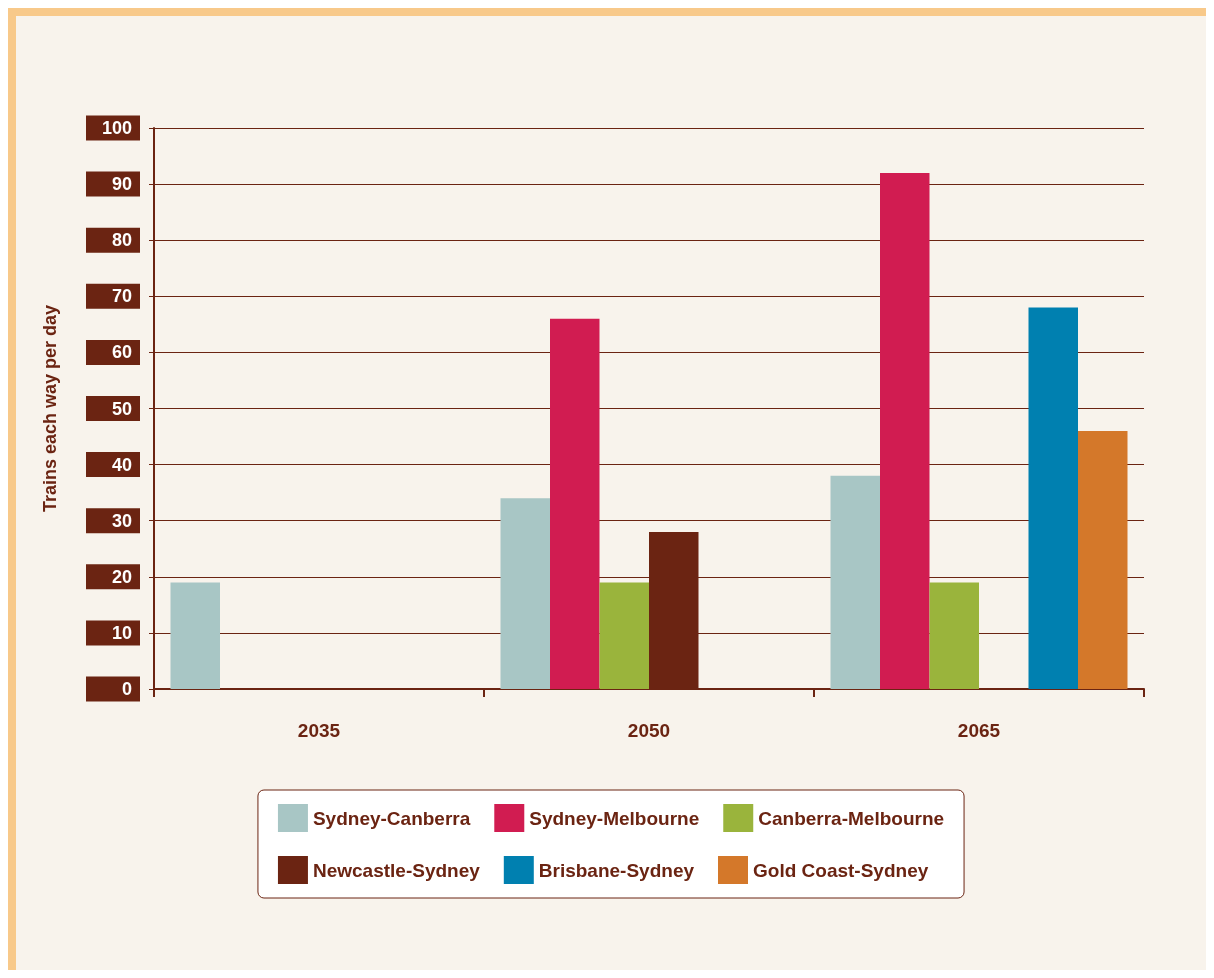  What do you see at coordinates (614, 818) in the screenshot?
I see `legend-label: Sydney-Melbourne` at bounding box center [614, 818].